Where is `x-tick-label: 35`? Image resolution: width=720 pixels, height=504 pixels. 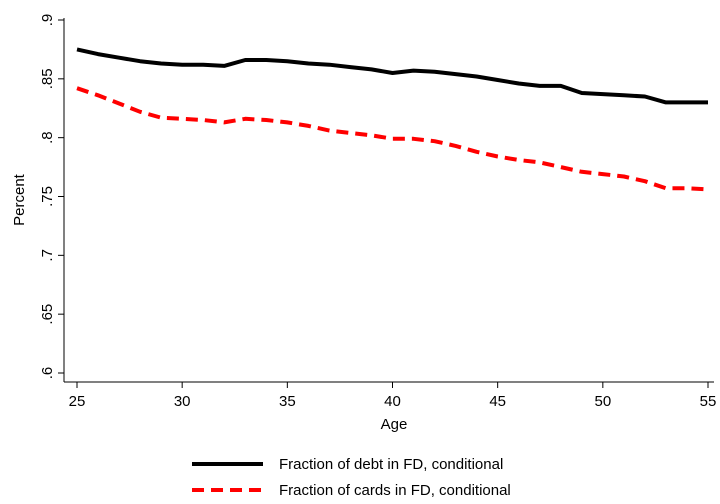
x-tick-label: 35 is located at coordinates (287, 401).